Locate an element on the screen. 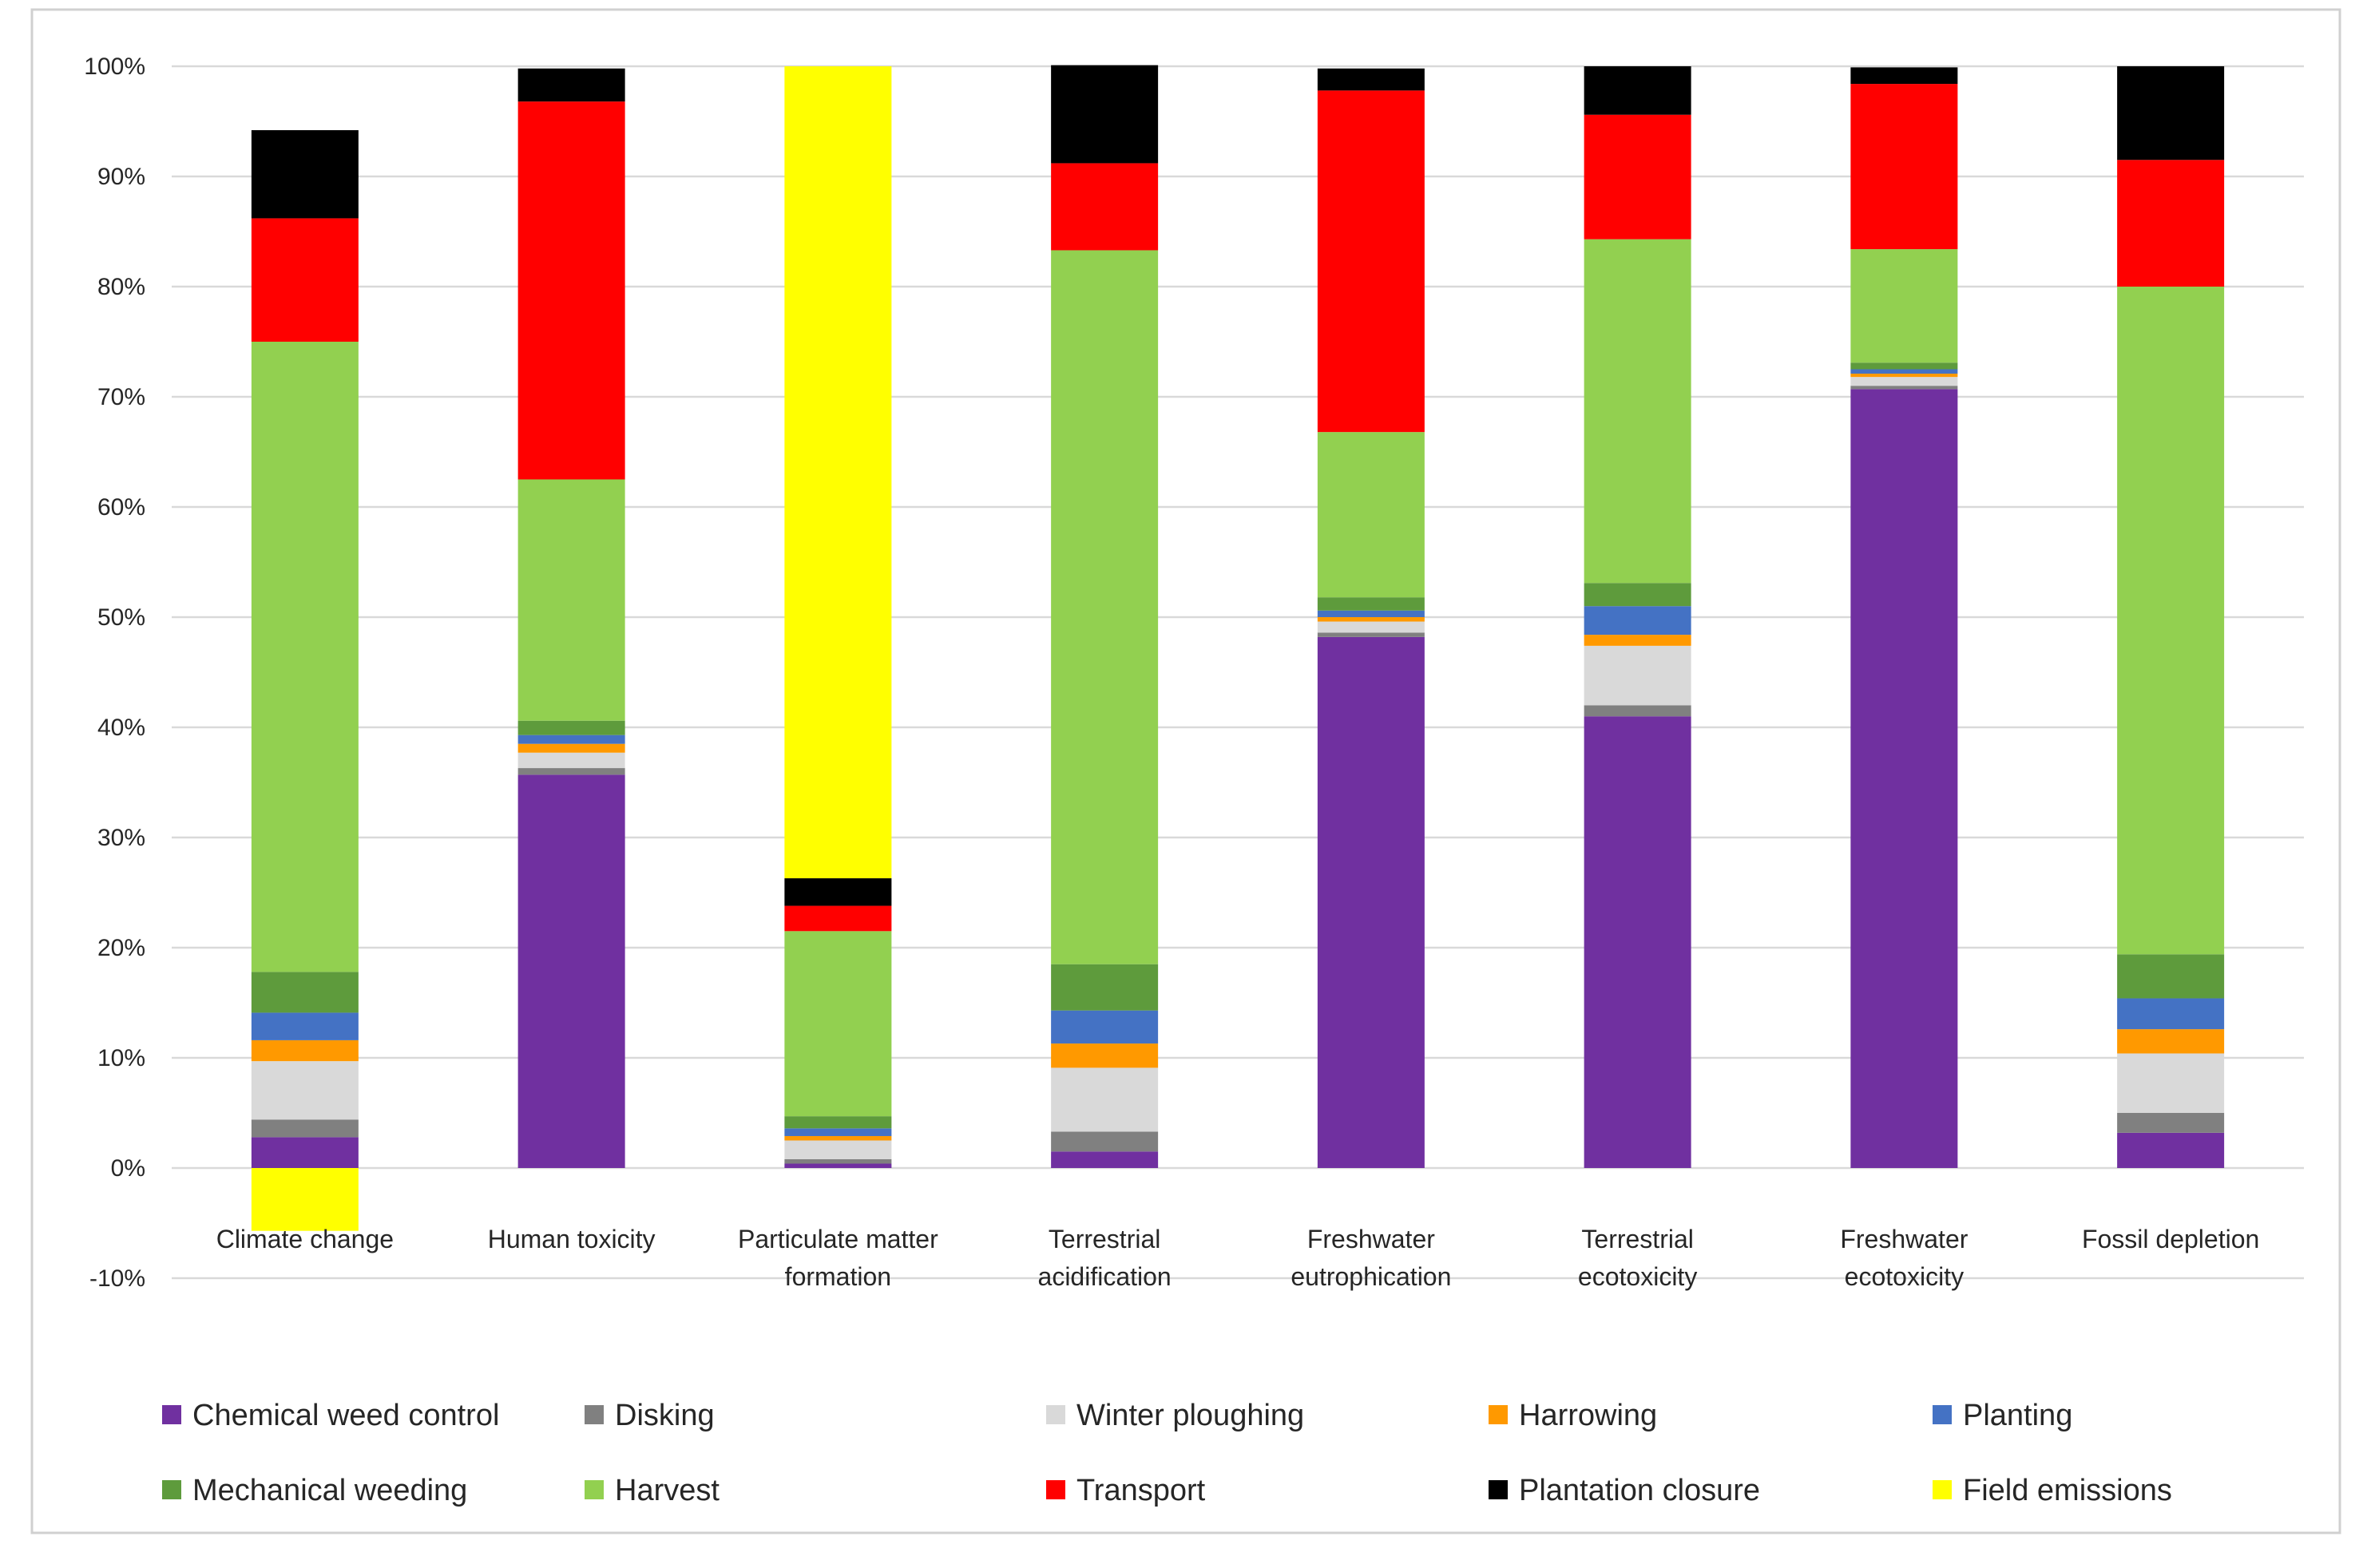  legend-label: Winter ploughing is located at coordinates (1190, 1415).